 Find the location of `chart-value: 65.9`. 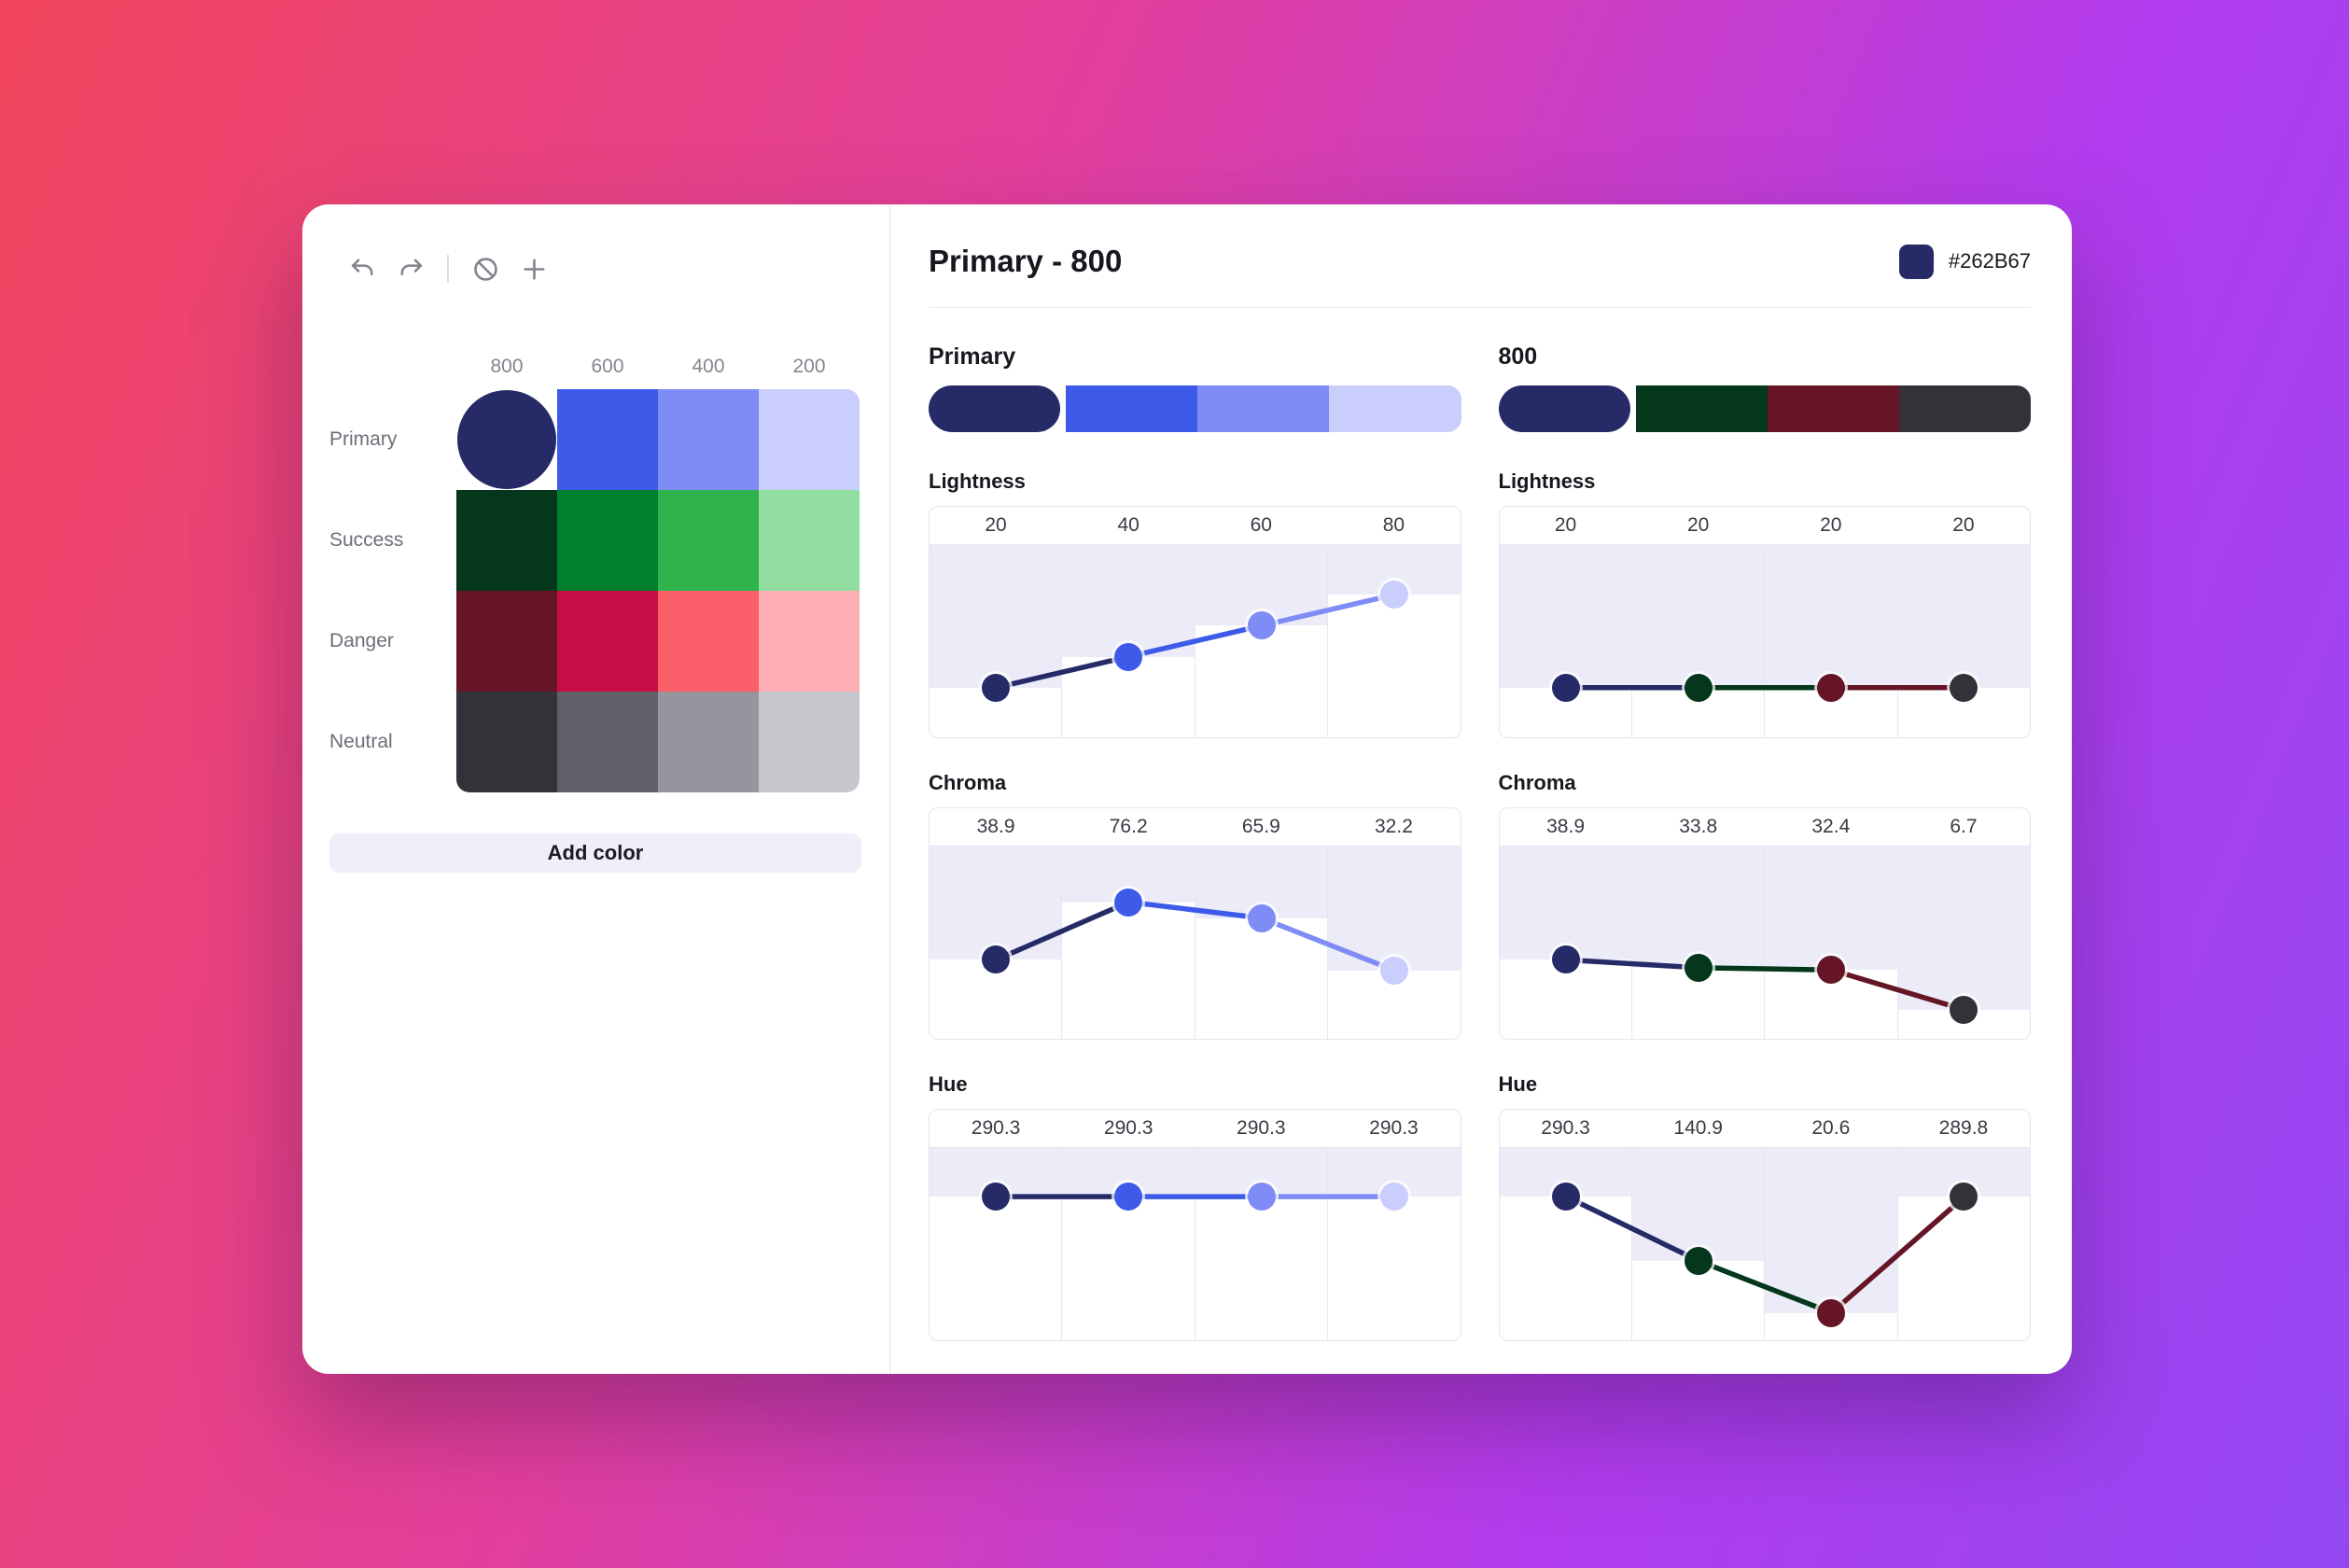

chart-value: 65.9 is located at coordinates (1260, 826).